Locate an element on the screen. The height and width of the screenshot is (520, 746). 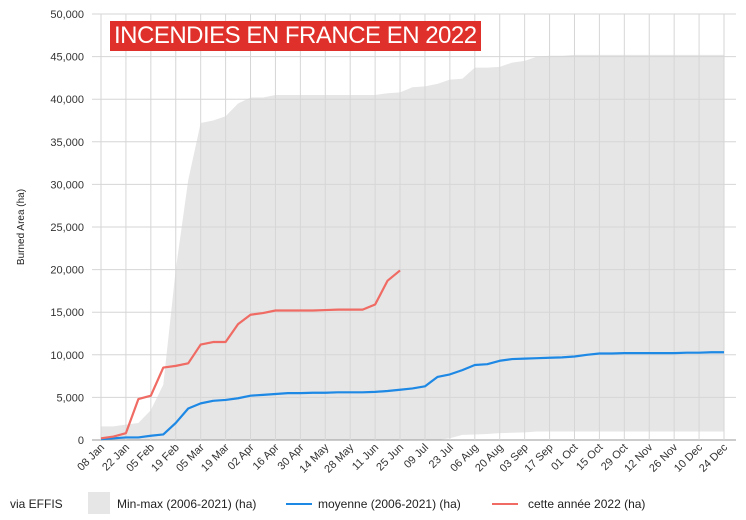
x-tick-label: 19 Mar is located at coordinates (215, 457).